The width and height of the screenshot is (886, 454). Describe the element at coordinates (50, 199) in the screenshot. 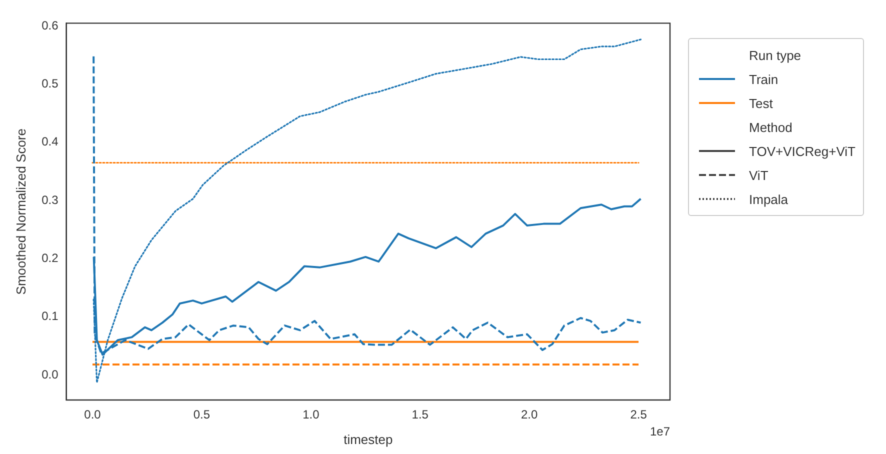

I see `y-tick-label: 0.3` at that location.